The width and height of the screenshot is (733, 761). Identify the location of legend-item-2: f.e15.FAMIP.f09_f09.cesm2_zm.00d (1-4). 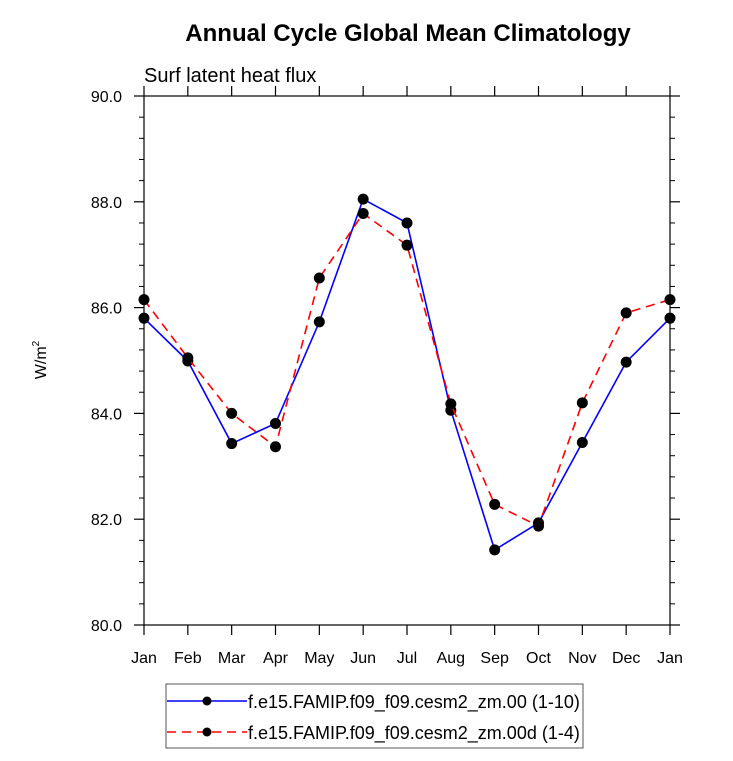
(373, 733).